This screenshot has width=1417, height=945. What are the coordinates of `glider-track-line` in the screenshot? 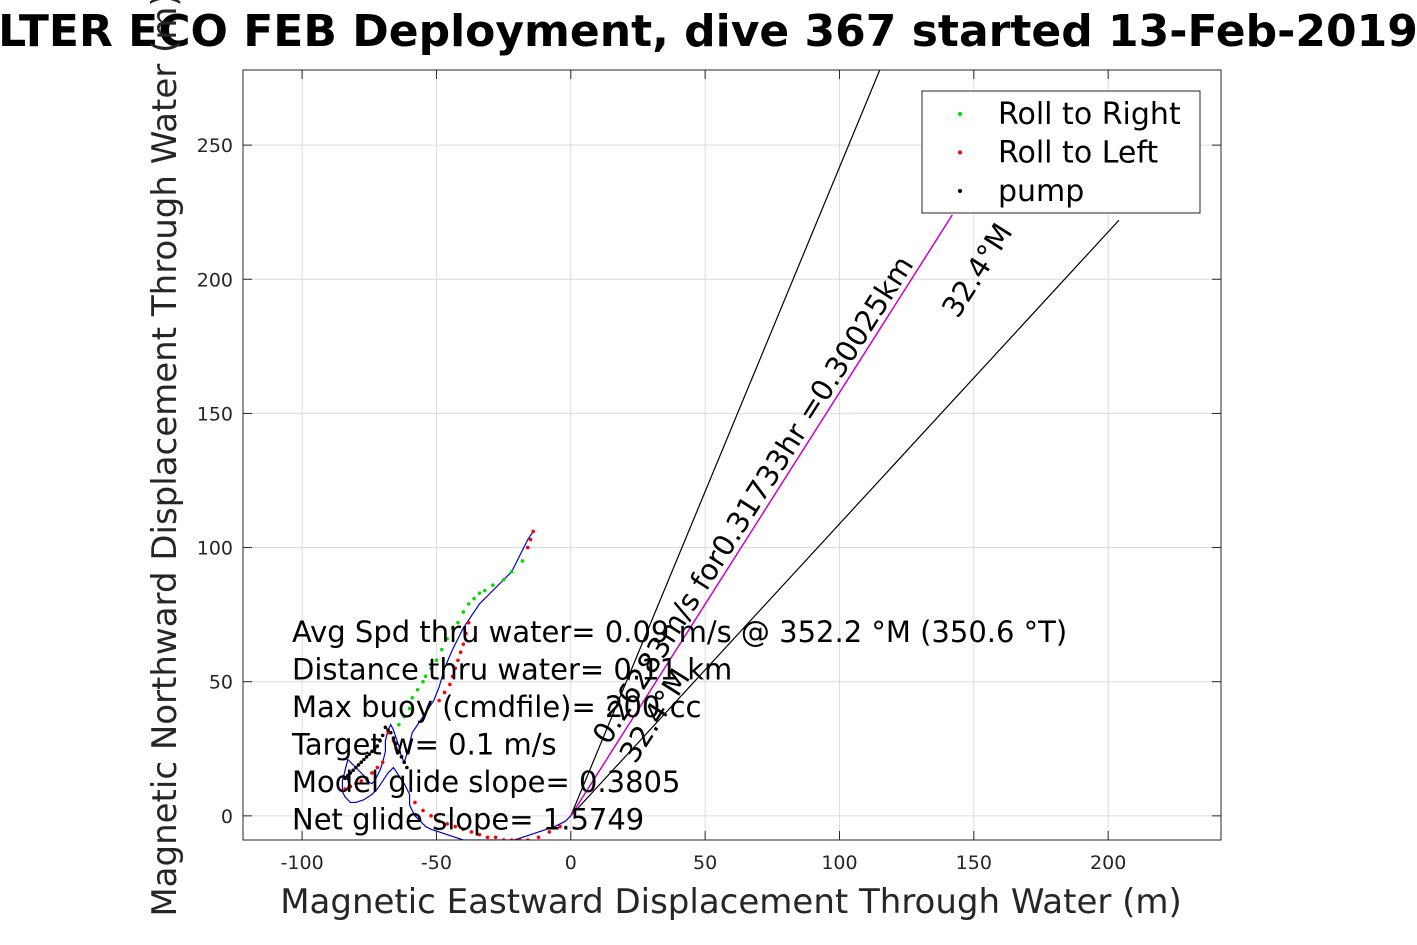 It's located at (456, 685).